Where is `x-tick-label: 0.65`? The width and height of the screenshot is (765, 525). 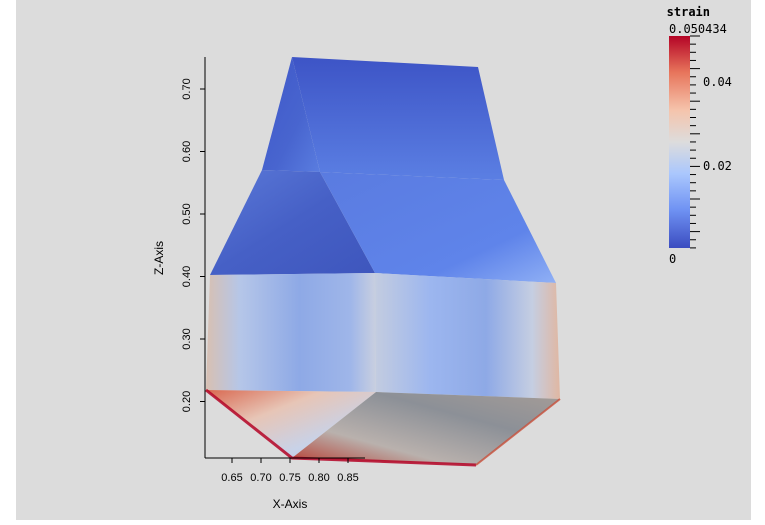 x-tick-label: 0.65 is located at coordinates (231, 478).